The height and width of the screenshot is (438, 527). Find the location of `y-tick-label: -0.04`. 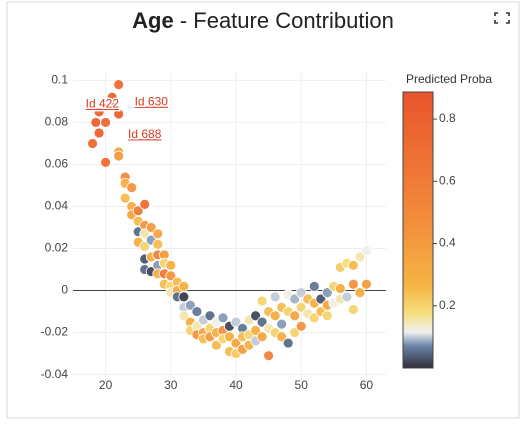

y-tick-label: -0.04 is located at coordinates (55, 374).